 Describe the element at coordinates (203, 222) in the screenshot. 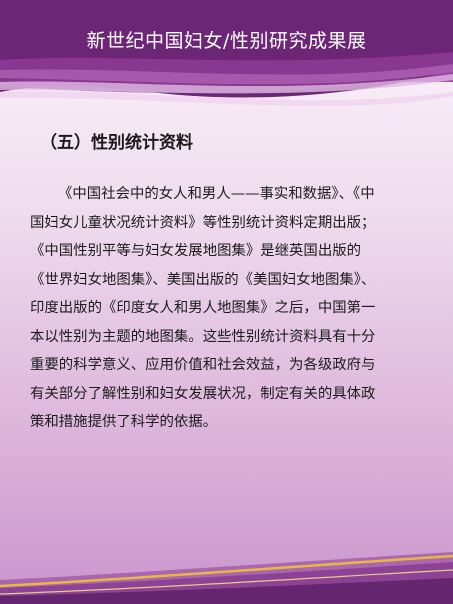

I see `body-line: 国妇女儿童状况统计资料》等性别统计资料定期出版；` at that location.